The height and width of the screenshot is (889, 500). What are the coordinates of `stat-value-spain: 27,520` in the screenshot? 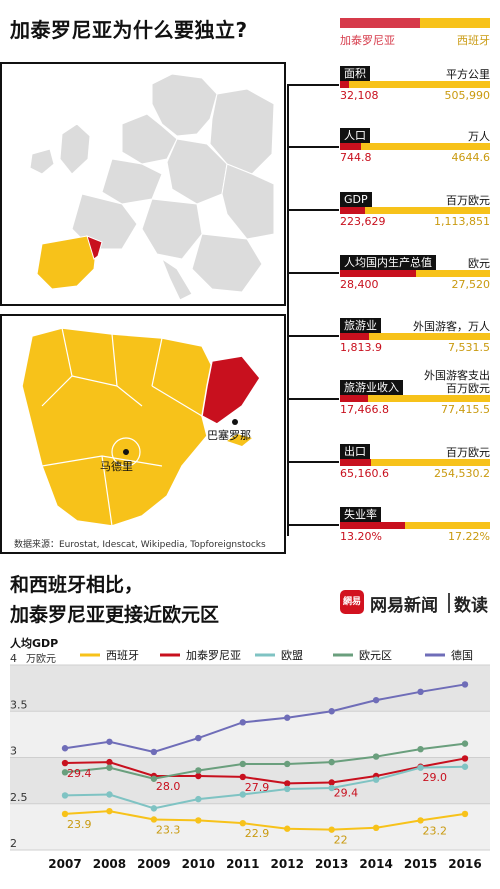 It's located at (471, 284).